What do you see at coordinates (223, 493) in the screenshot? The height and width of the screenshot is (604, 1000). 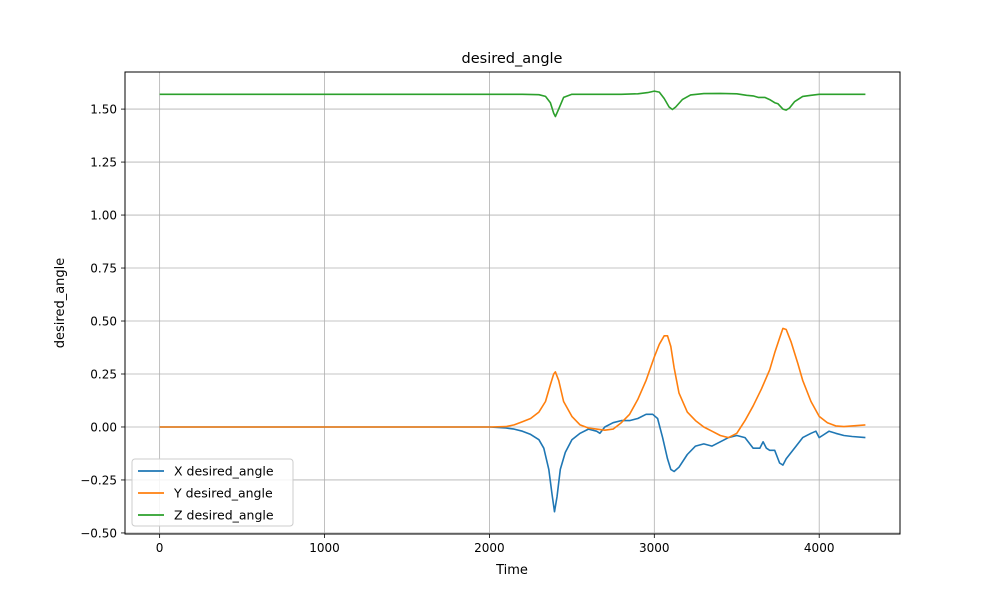 I see `legend-label: Y desired_angle` at bounding box center [223, 493].